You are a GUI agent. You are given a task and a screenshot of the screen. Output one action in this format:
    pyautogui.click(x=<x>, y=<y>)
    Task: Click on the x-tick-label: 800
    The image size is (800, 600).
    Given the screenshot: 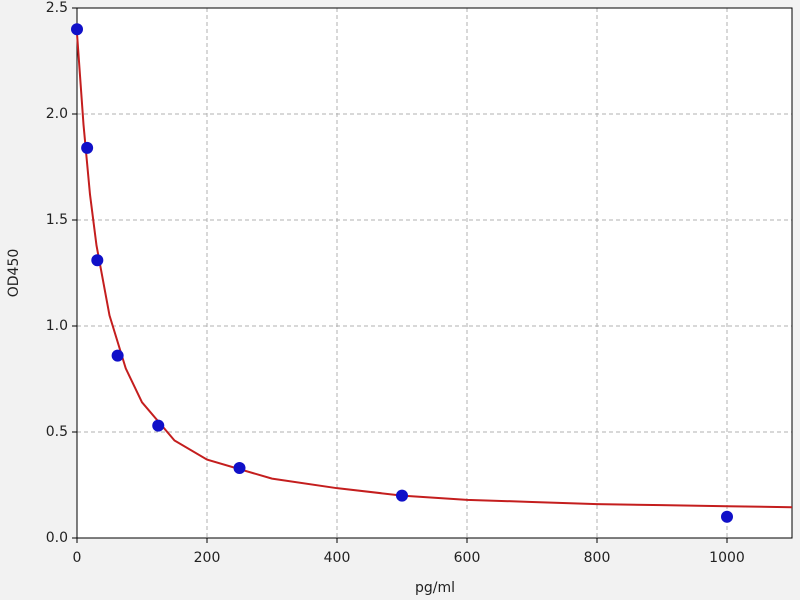 What is the action you would take?
    pyautogui.click(x=597, y=558)
    